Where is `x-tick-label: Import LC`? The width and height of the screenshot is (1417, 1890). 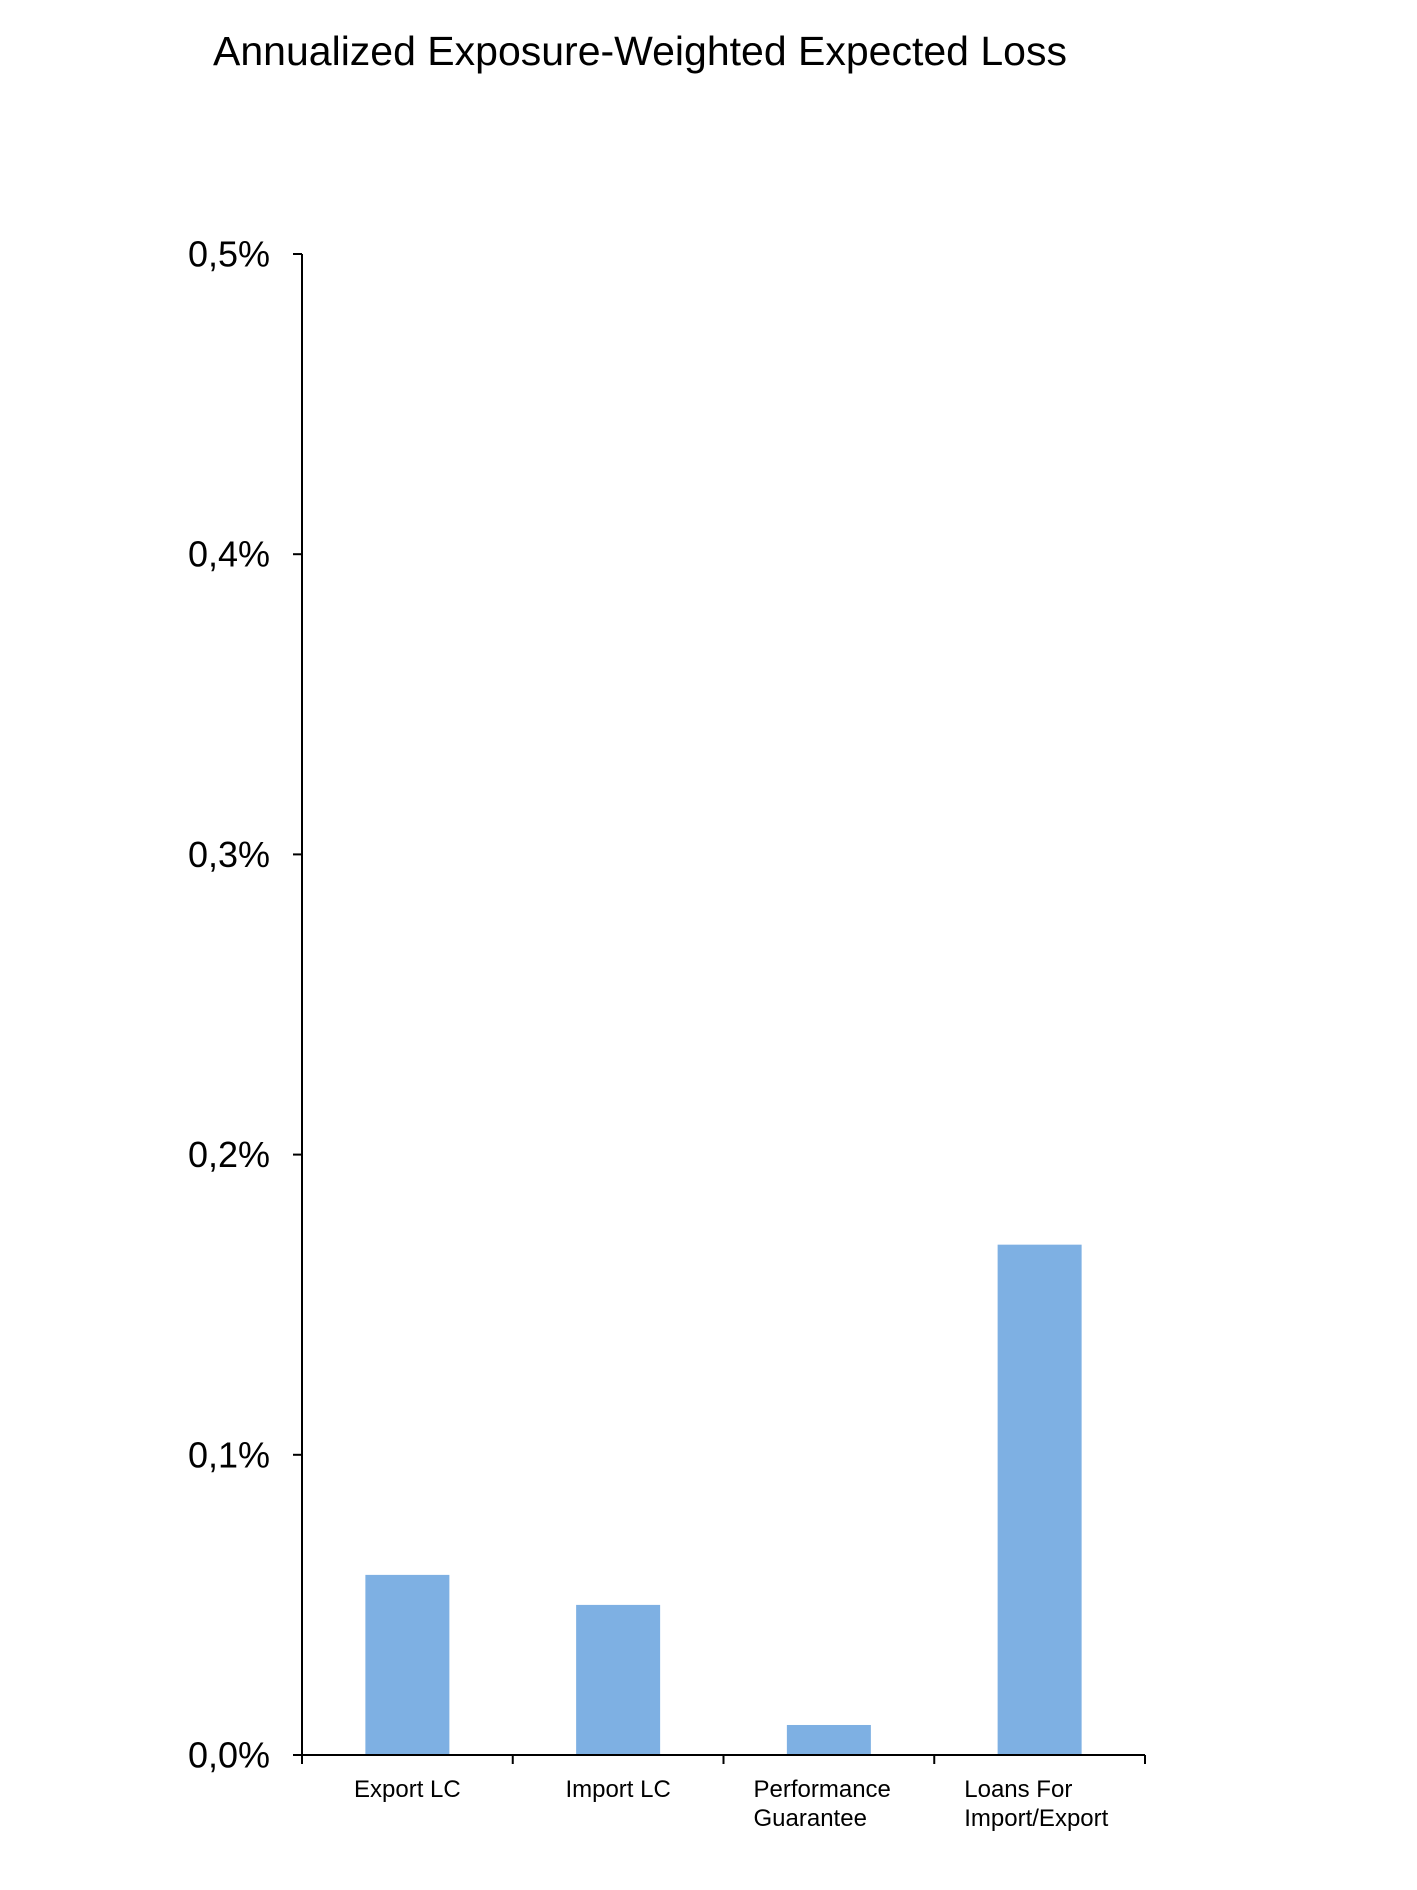
x-tick-label: Import LC is located at coordinates (617, 1789).